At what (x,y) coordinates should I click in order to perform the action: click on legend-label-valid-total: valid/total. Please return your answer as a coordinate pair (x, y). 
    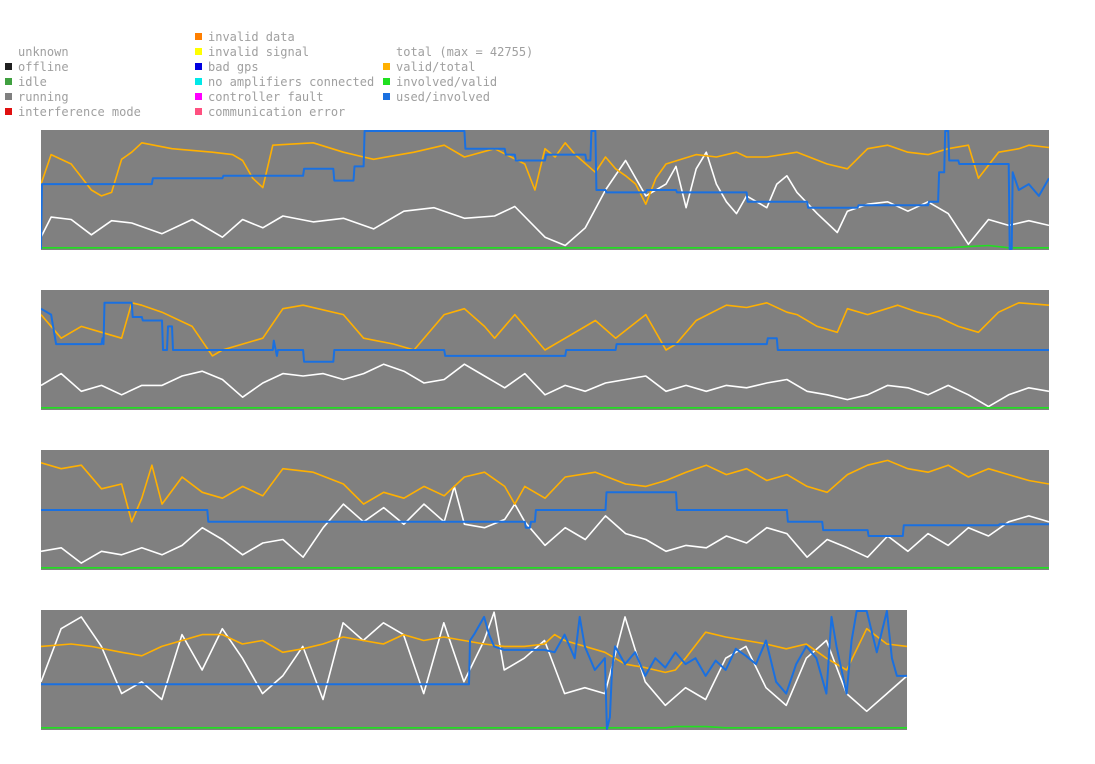
    Looking at the image, I should click on (436, 67).